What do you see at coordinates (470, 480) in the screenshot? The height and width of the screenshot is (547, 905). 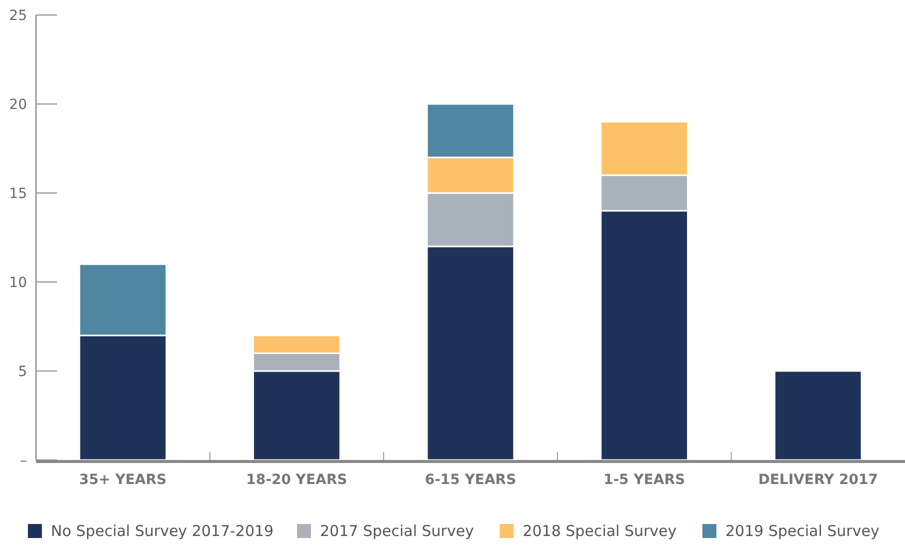 I see `x-tick-label: 6-15 YEARS` at bounding box center [470, 480].